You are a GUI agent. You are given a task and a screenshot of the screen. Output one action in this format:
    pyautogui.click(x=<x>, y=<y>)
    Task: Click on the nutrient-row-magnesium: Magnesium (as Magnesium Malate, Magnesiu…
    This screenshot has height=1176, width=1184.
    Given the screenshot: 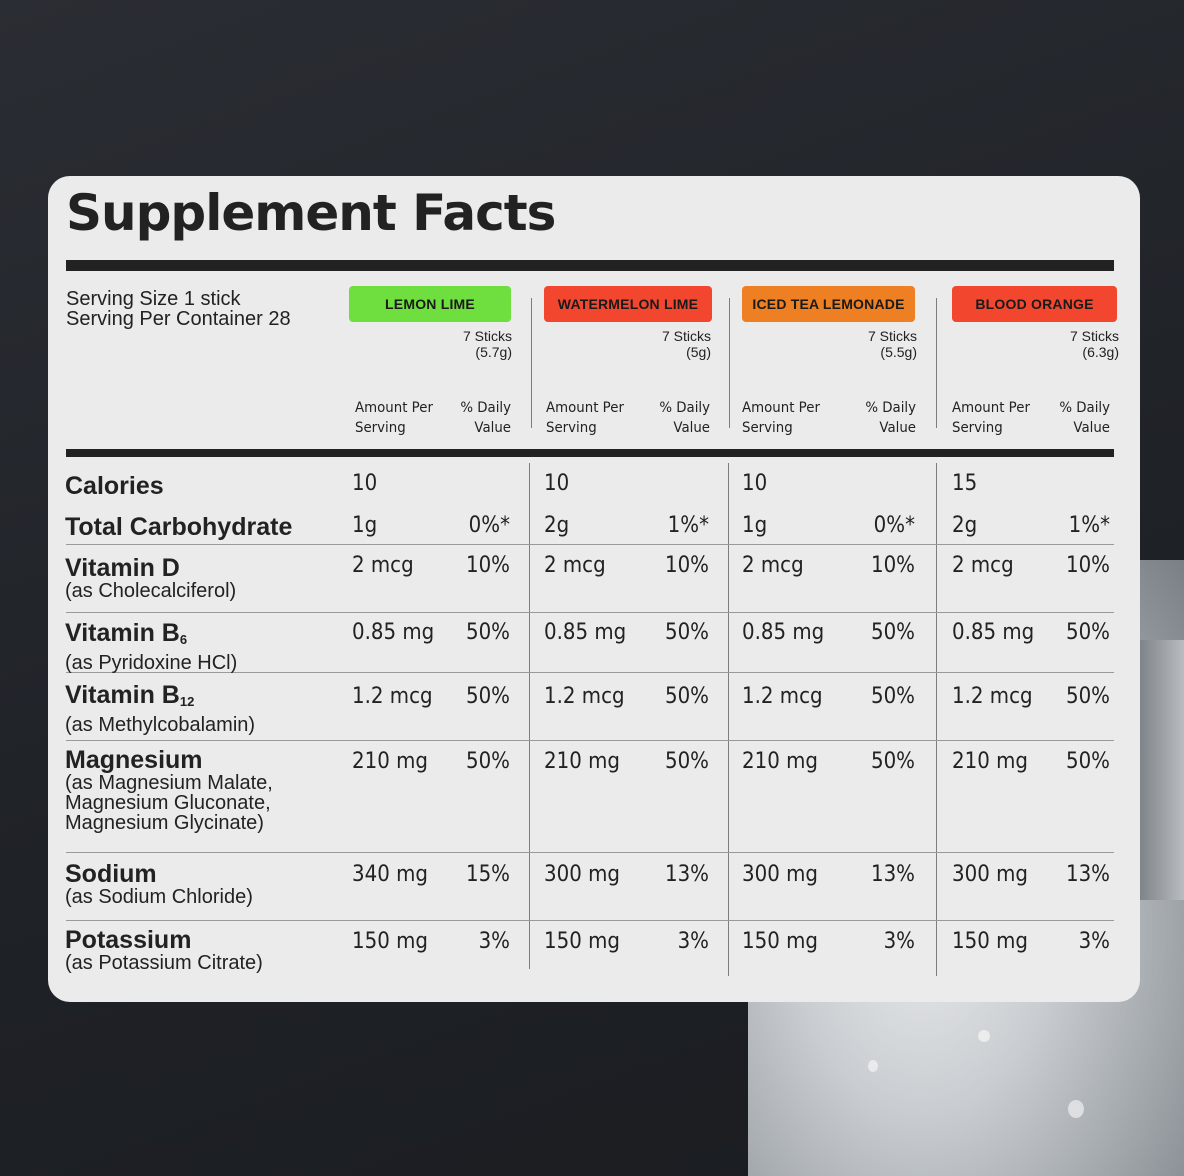 What is the action you would take?
    pyautogui.click(x=169, y=790)
    